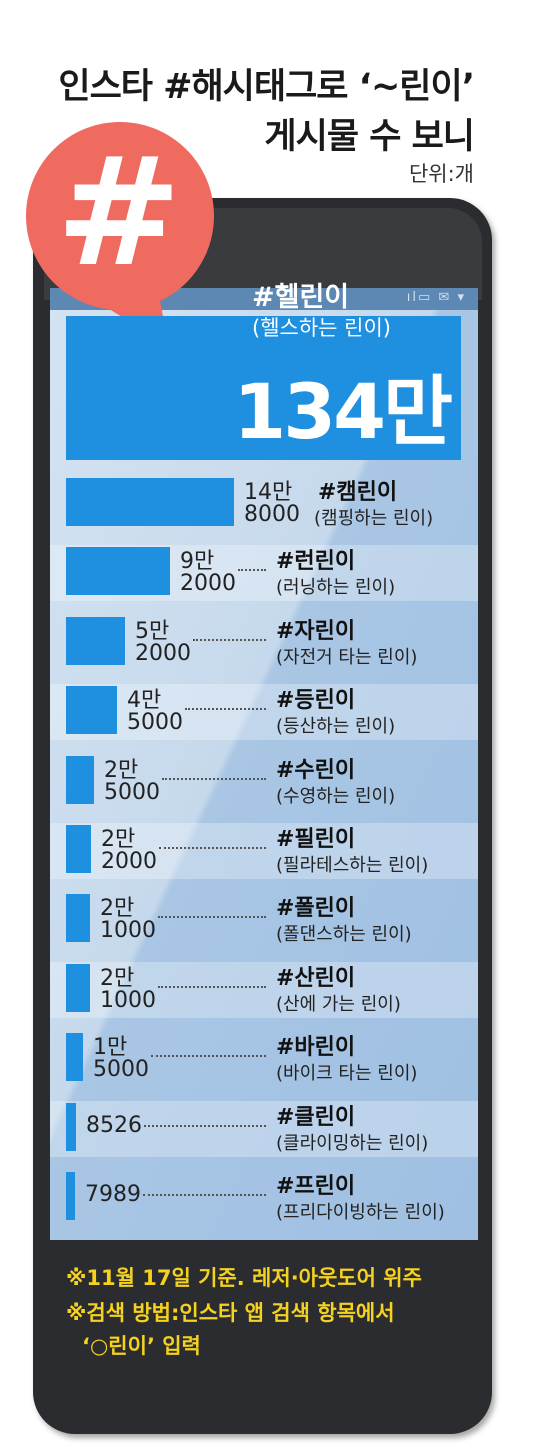 This screenshot has height=1454, width=560. I want to click on bar-value-rest: 8000, so click(272, 514).